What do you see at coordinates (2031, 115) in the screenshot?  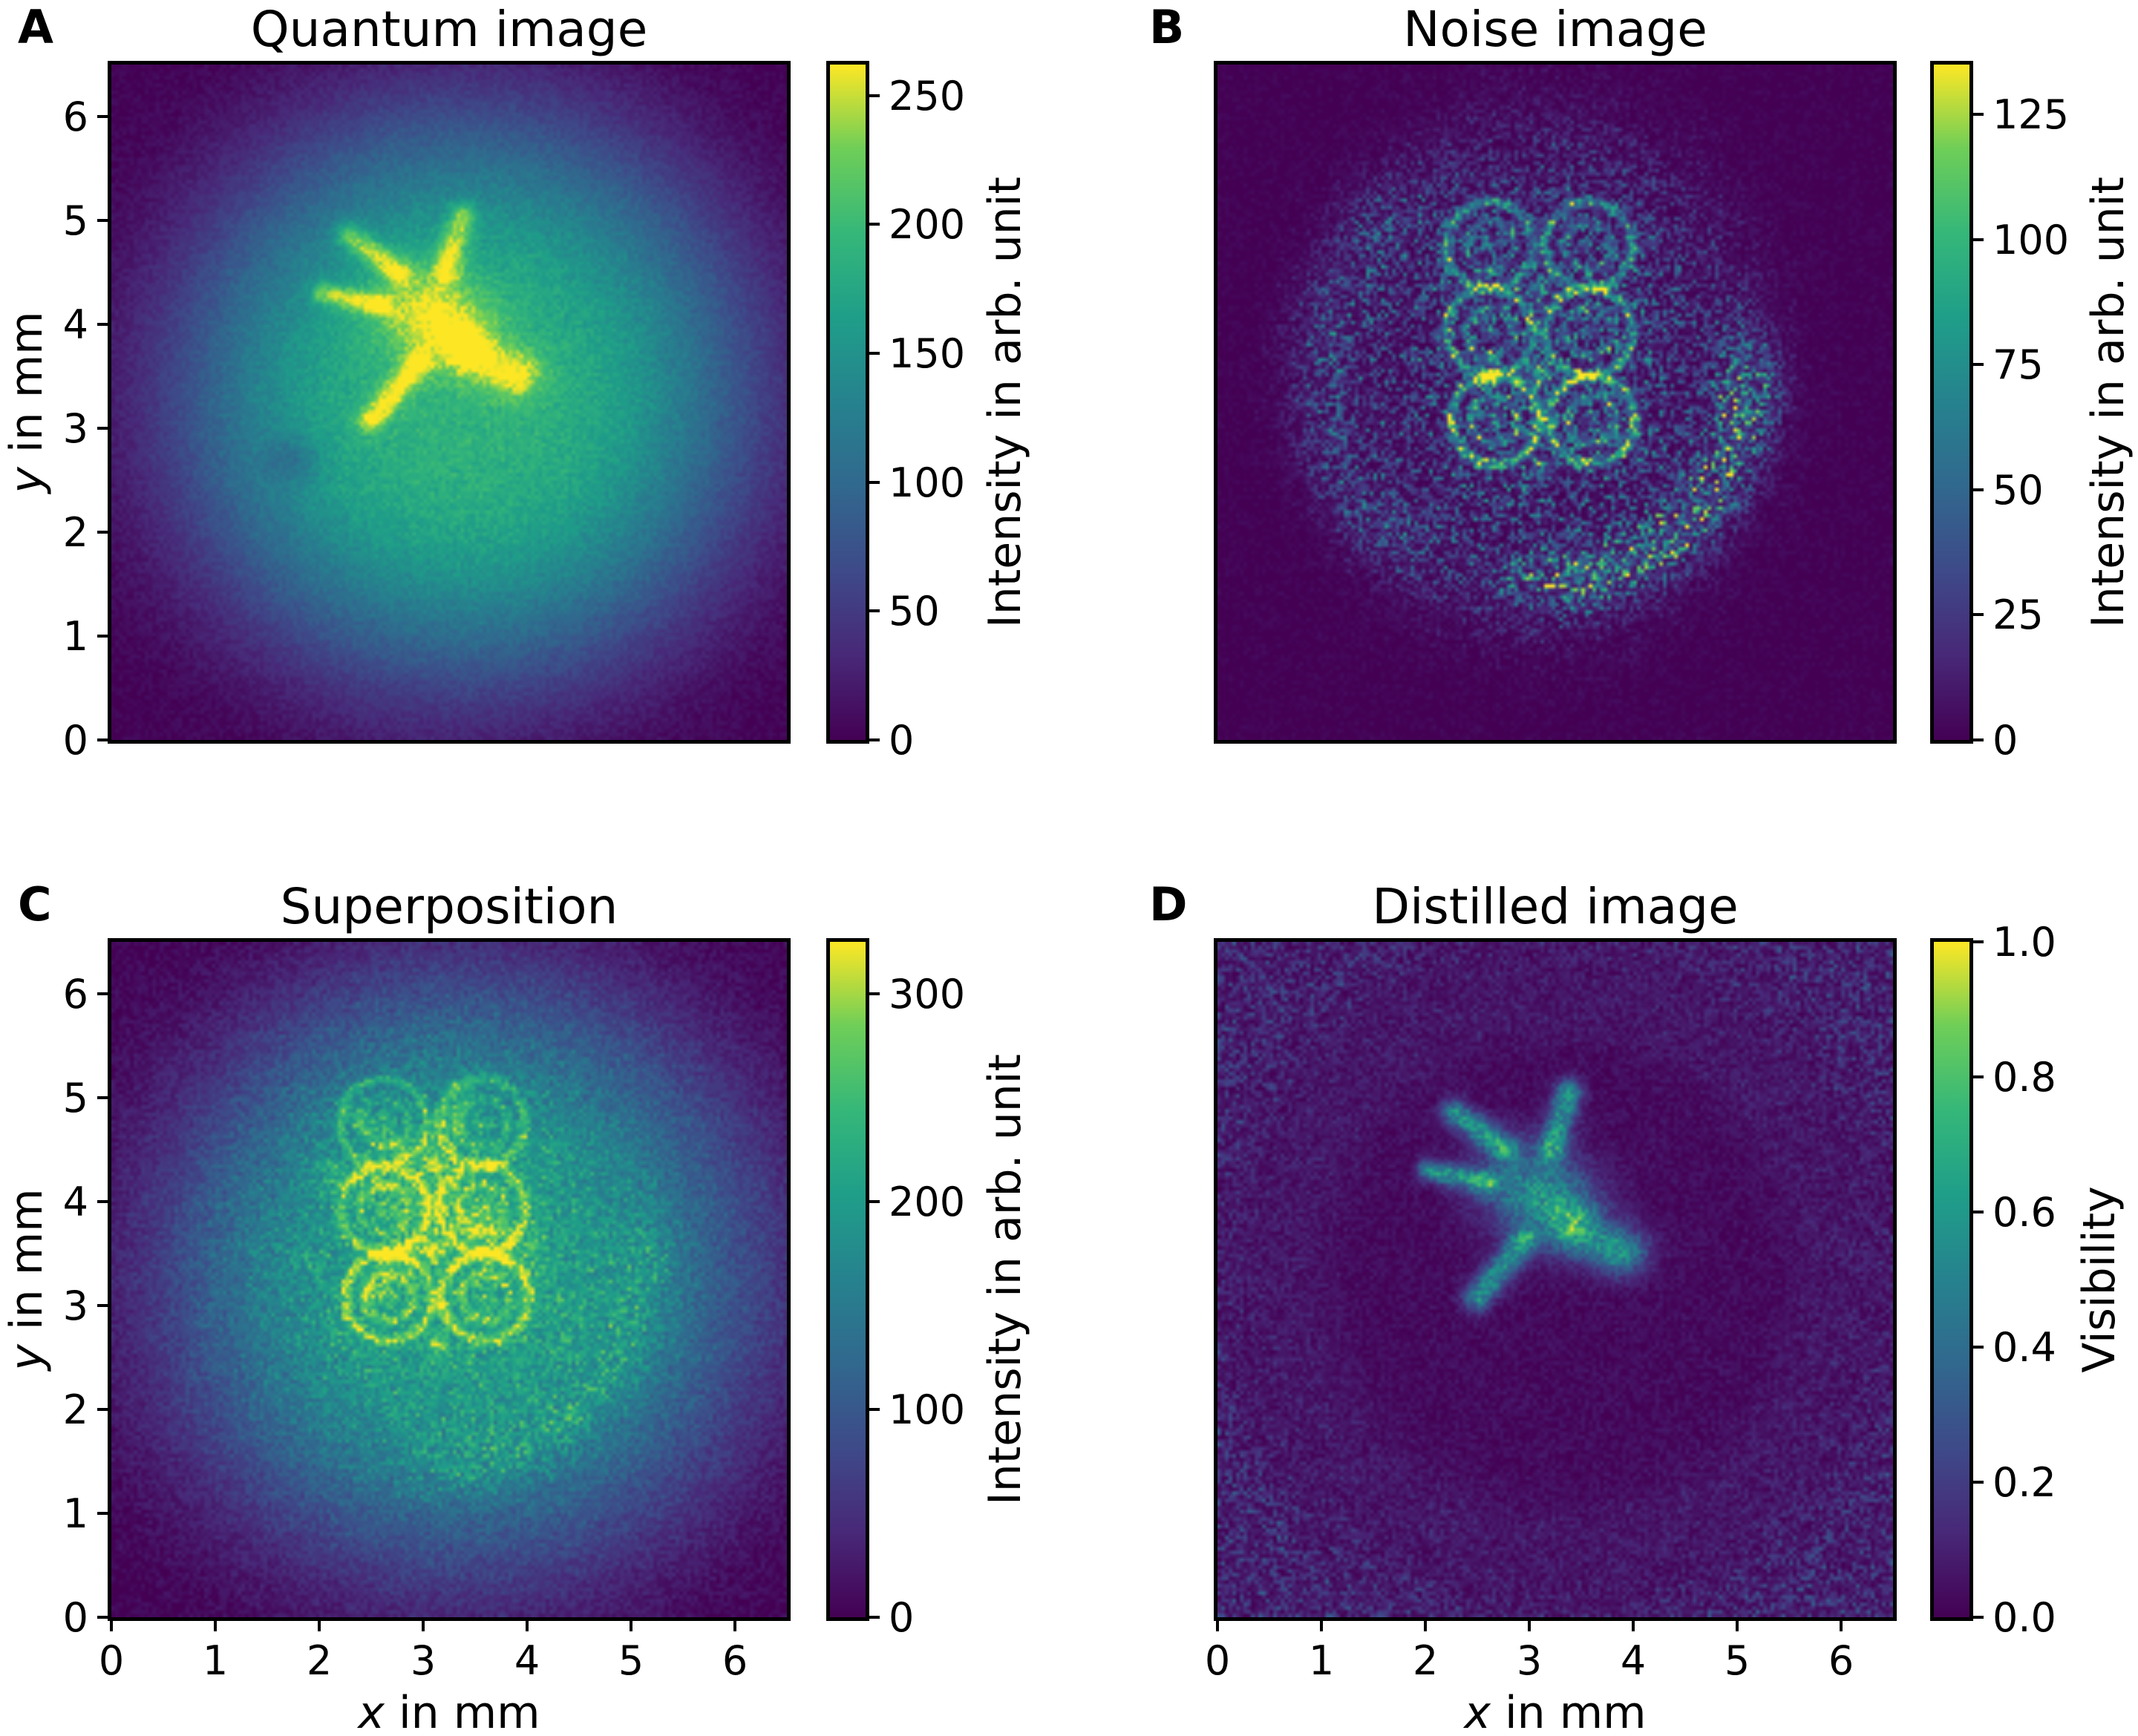 I see `colorbar-tick-label: 125` at bounding box center [2031, 115].